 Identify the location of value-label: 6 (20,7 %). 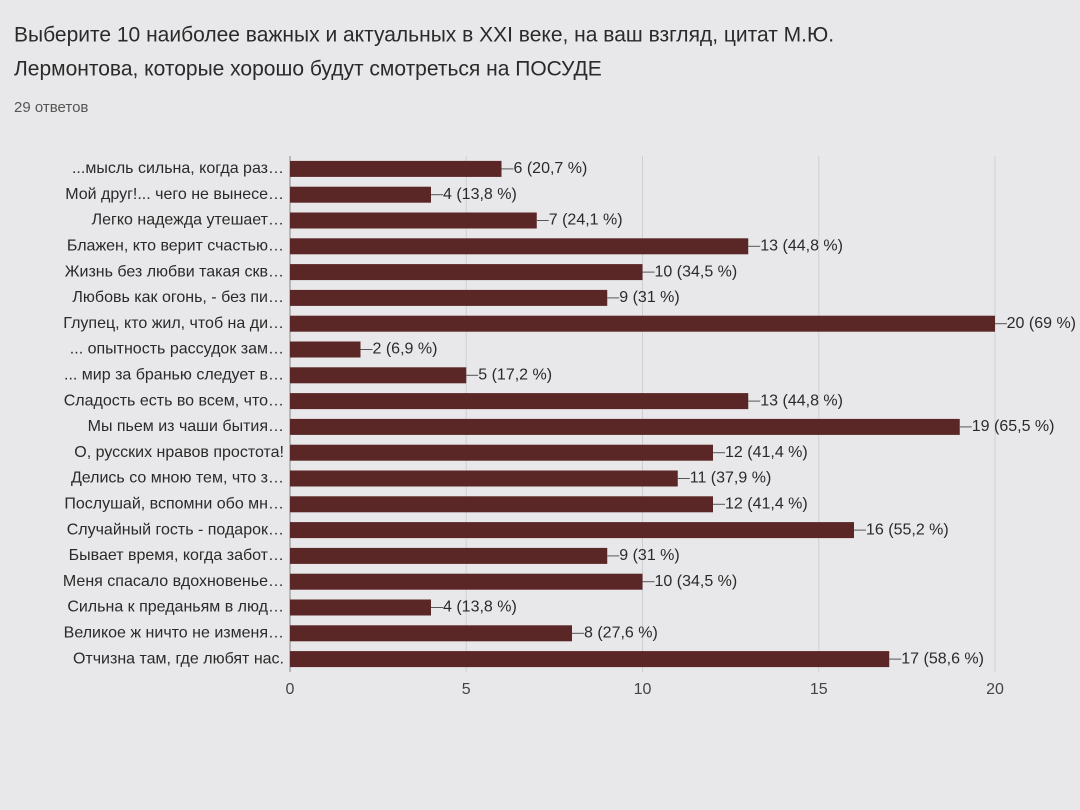
(551, 168).